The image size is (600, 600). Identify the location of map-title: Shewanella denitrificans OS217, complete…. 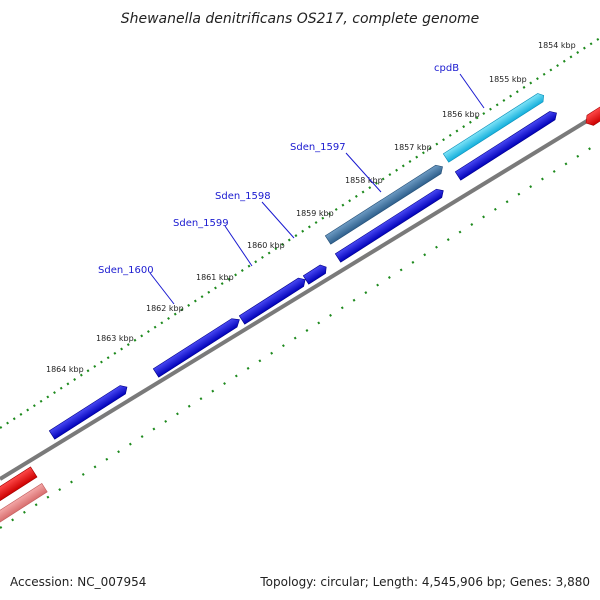
(300, 19).